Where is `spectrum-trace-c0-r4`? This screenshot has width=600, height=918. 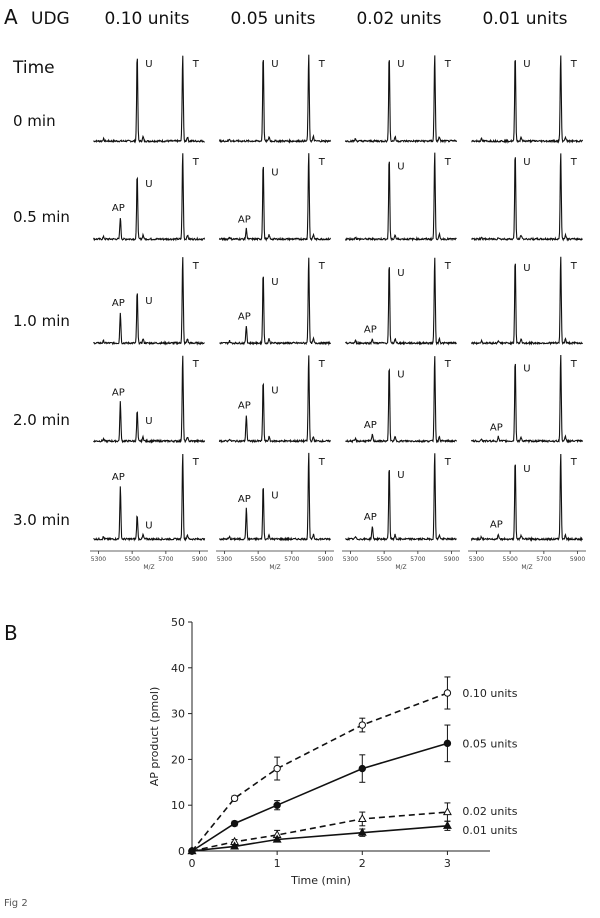
spectrum-trace-c0-r4 is located at coordinates (149, 497).